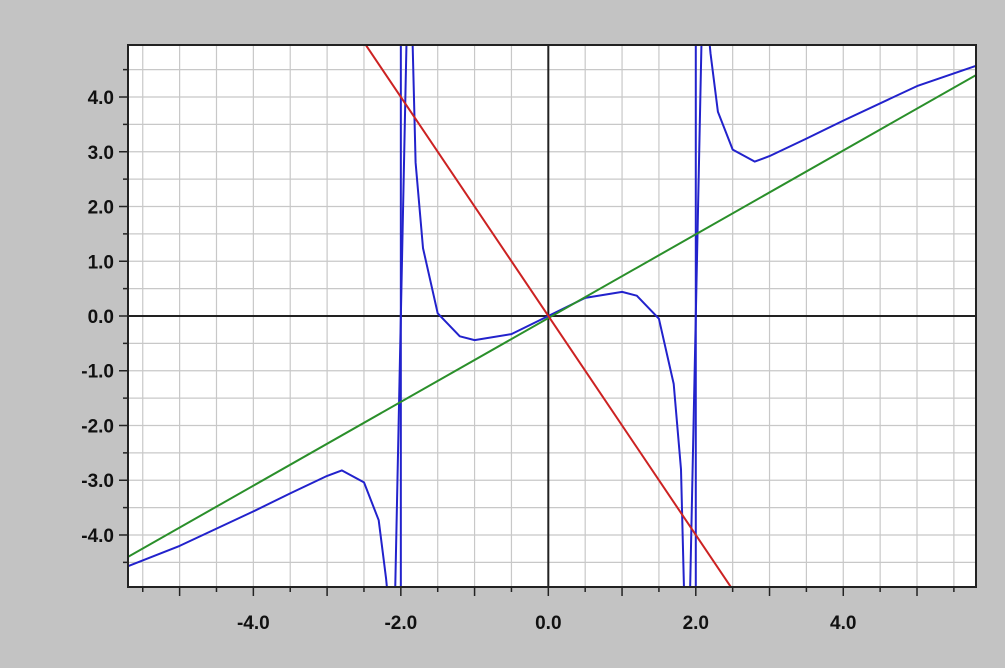 The image size is (1005, 668). What do you see at coordinates (97, 536) in the screenshot?
I see `y-tick-label: -4.0` at bounding box center [97, 536].